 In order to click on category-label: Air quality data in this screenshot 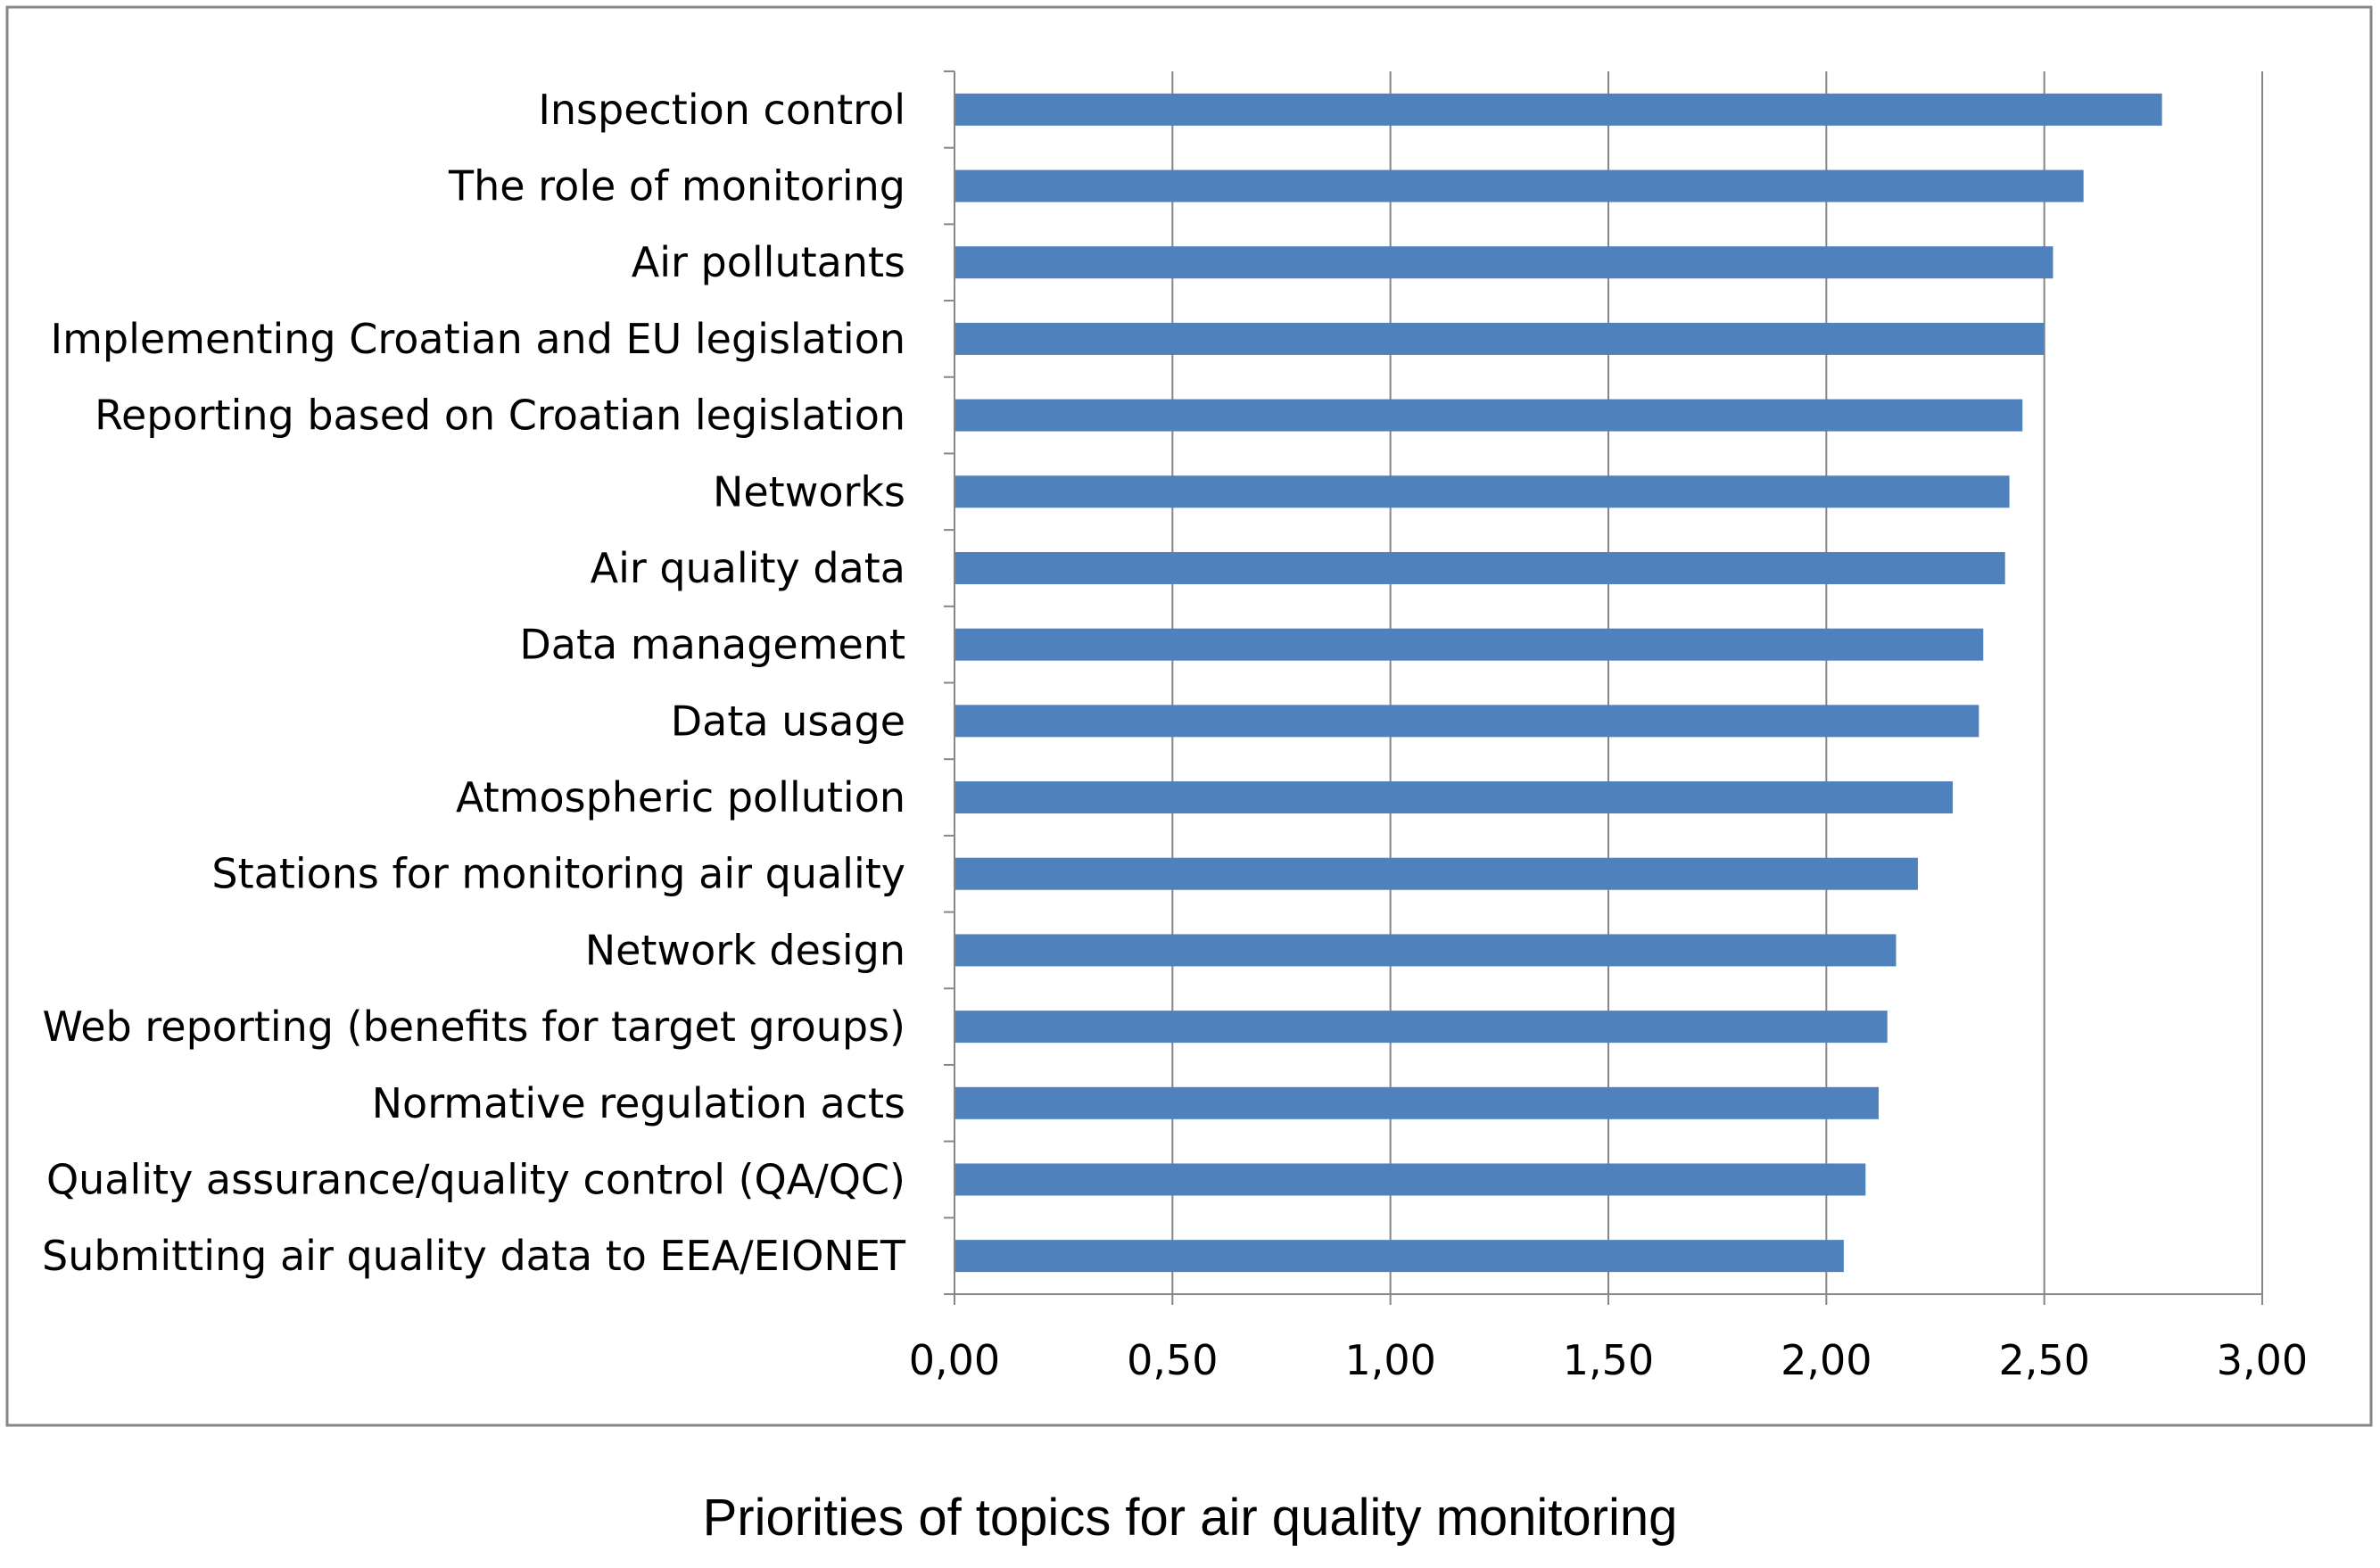, I will do `click(748, 568)`.